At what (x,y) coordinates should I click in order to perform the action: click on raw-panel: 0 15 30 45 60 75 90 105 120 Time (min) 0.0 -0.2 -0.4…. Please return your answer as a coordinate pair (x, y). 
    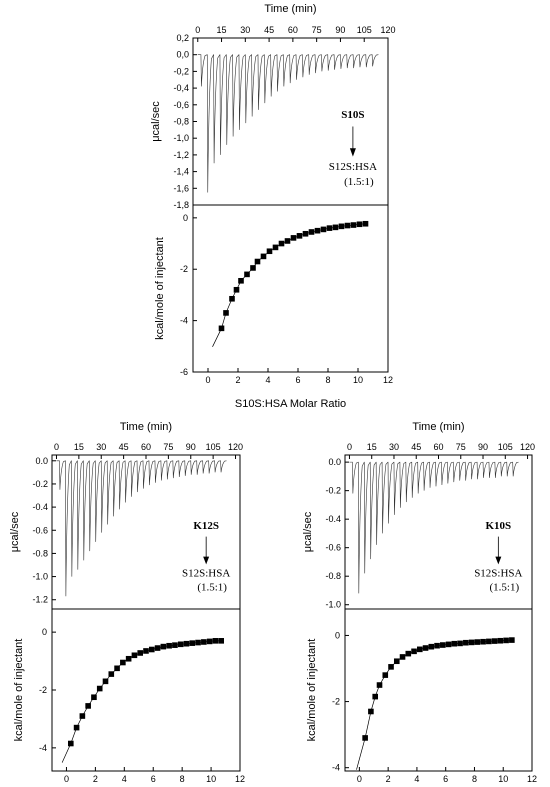
    Looking at the image, I should click on (418, 515).